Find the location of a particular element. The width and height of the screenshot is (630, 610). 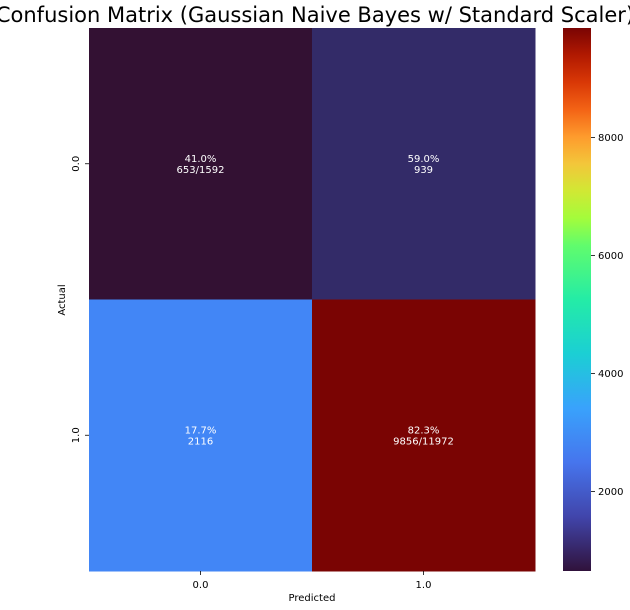

y-axis-label: Actual is located at coordinates (62, 299).